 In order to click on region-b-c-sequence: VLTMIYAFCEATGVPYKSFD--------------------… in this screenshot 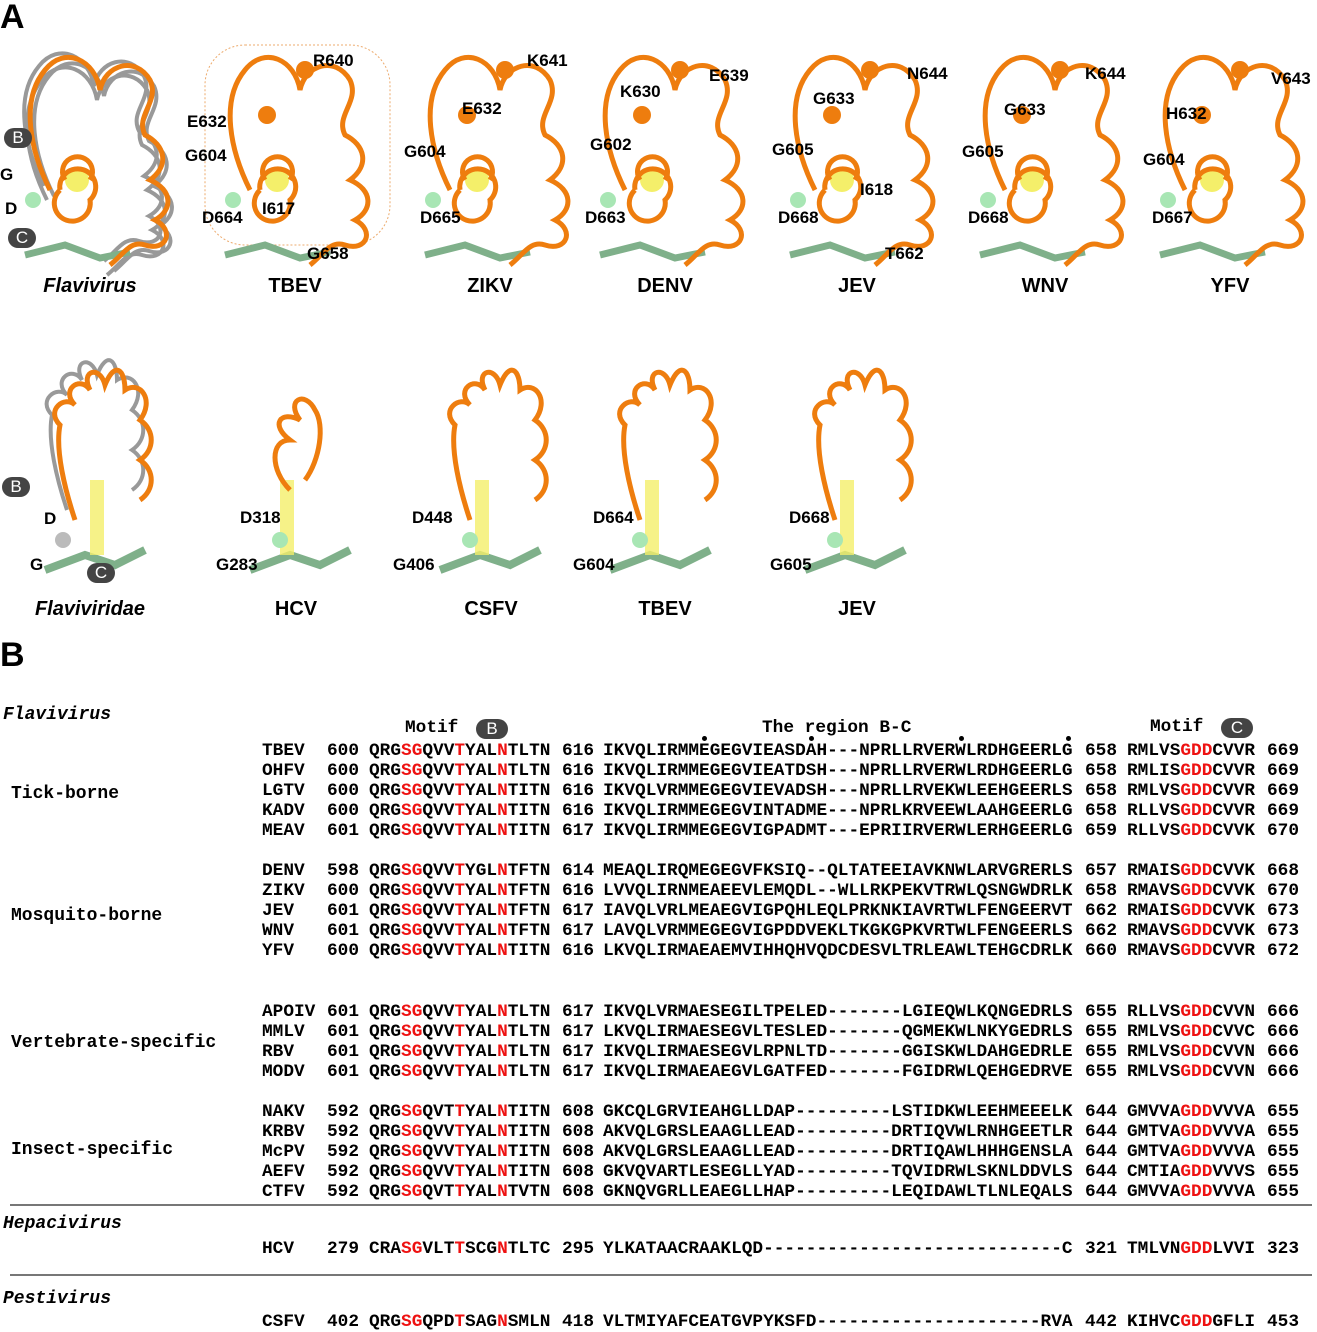, I will do `click(838, 1322)`.